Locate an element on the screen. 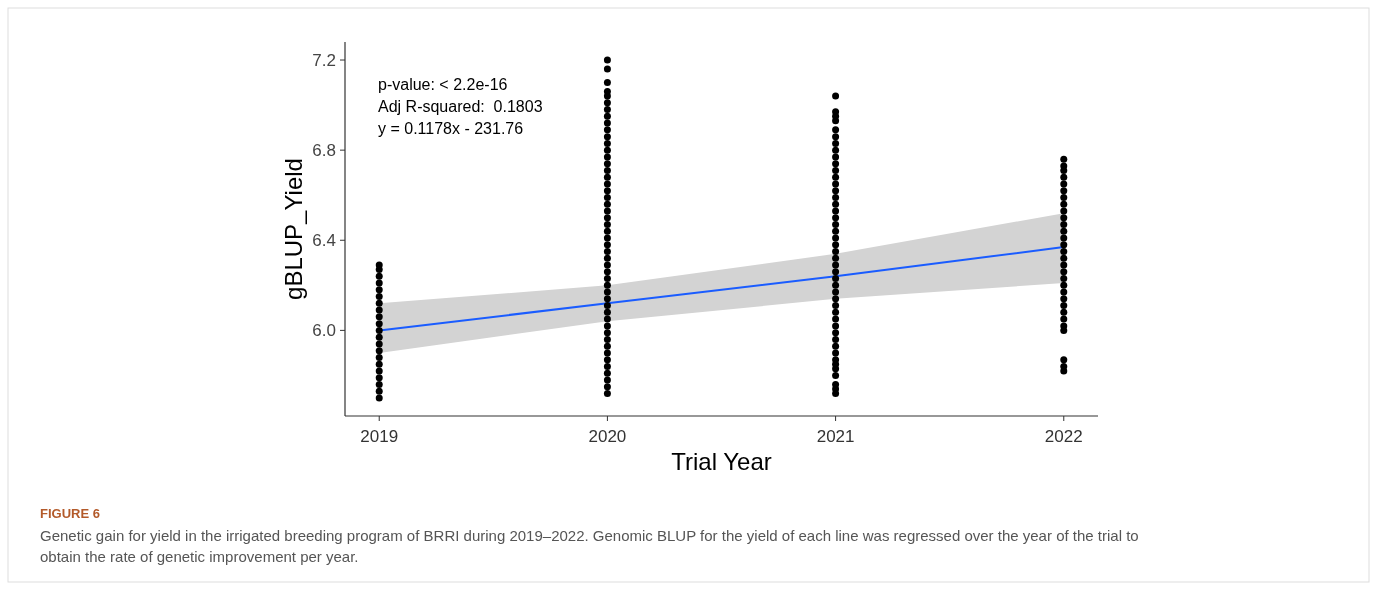  annotation: y = 0.1178x - 231.76 is located at coordinates (451, 128).